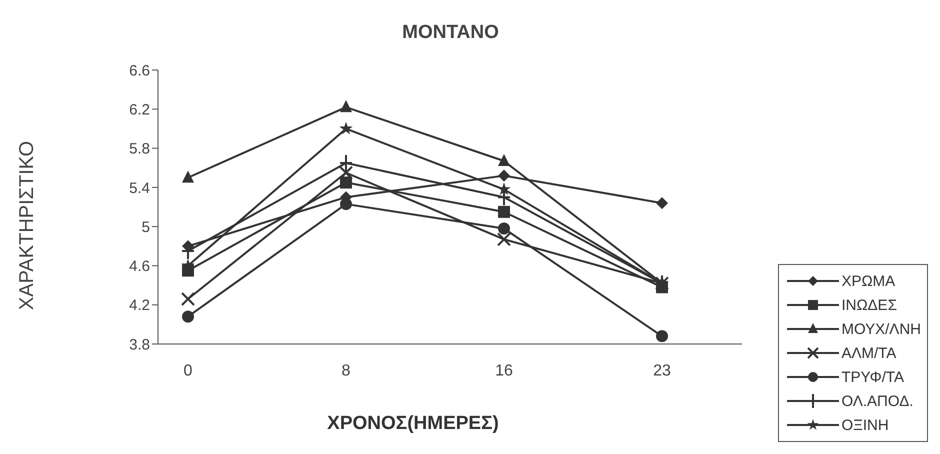 The image size is (940, 454). What do you see at coordinates (662, 371) in the screenshot?
I see `x-tick-label: 23` at bounding box center [662, 371].